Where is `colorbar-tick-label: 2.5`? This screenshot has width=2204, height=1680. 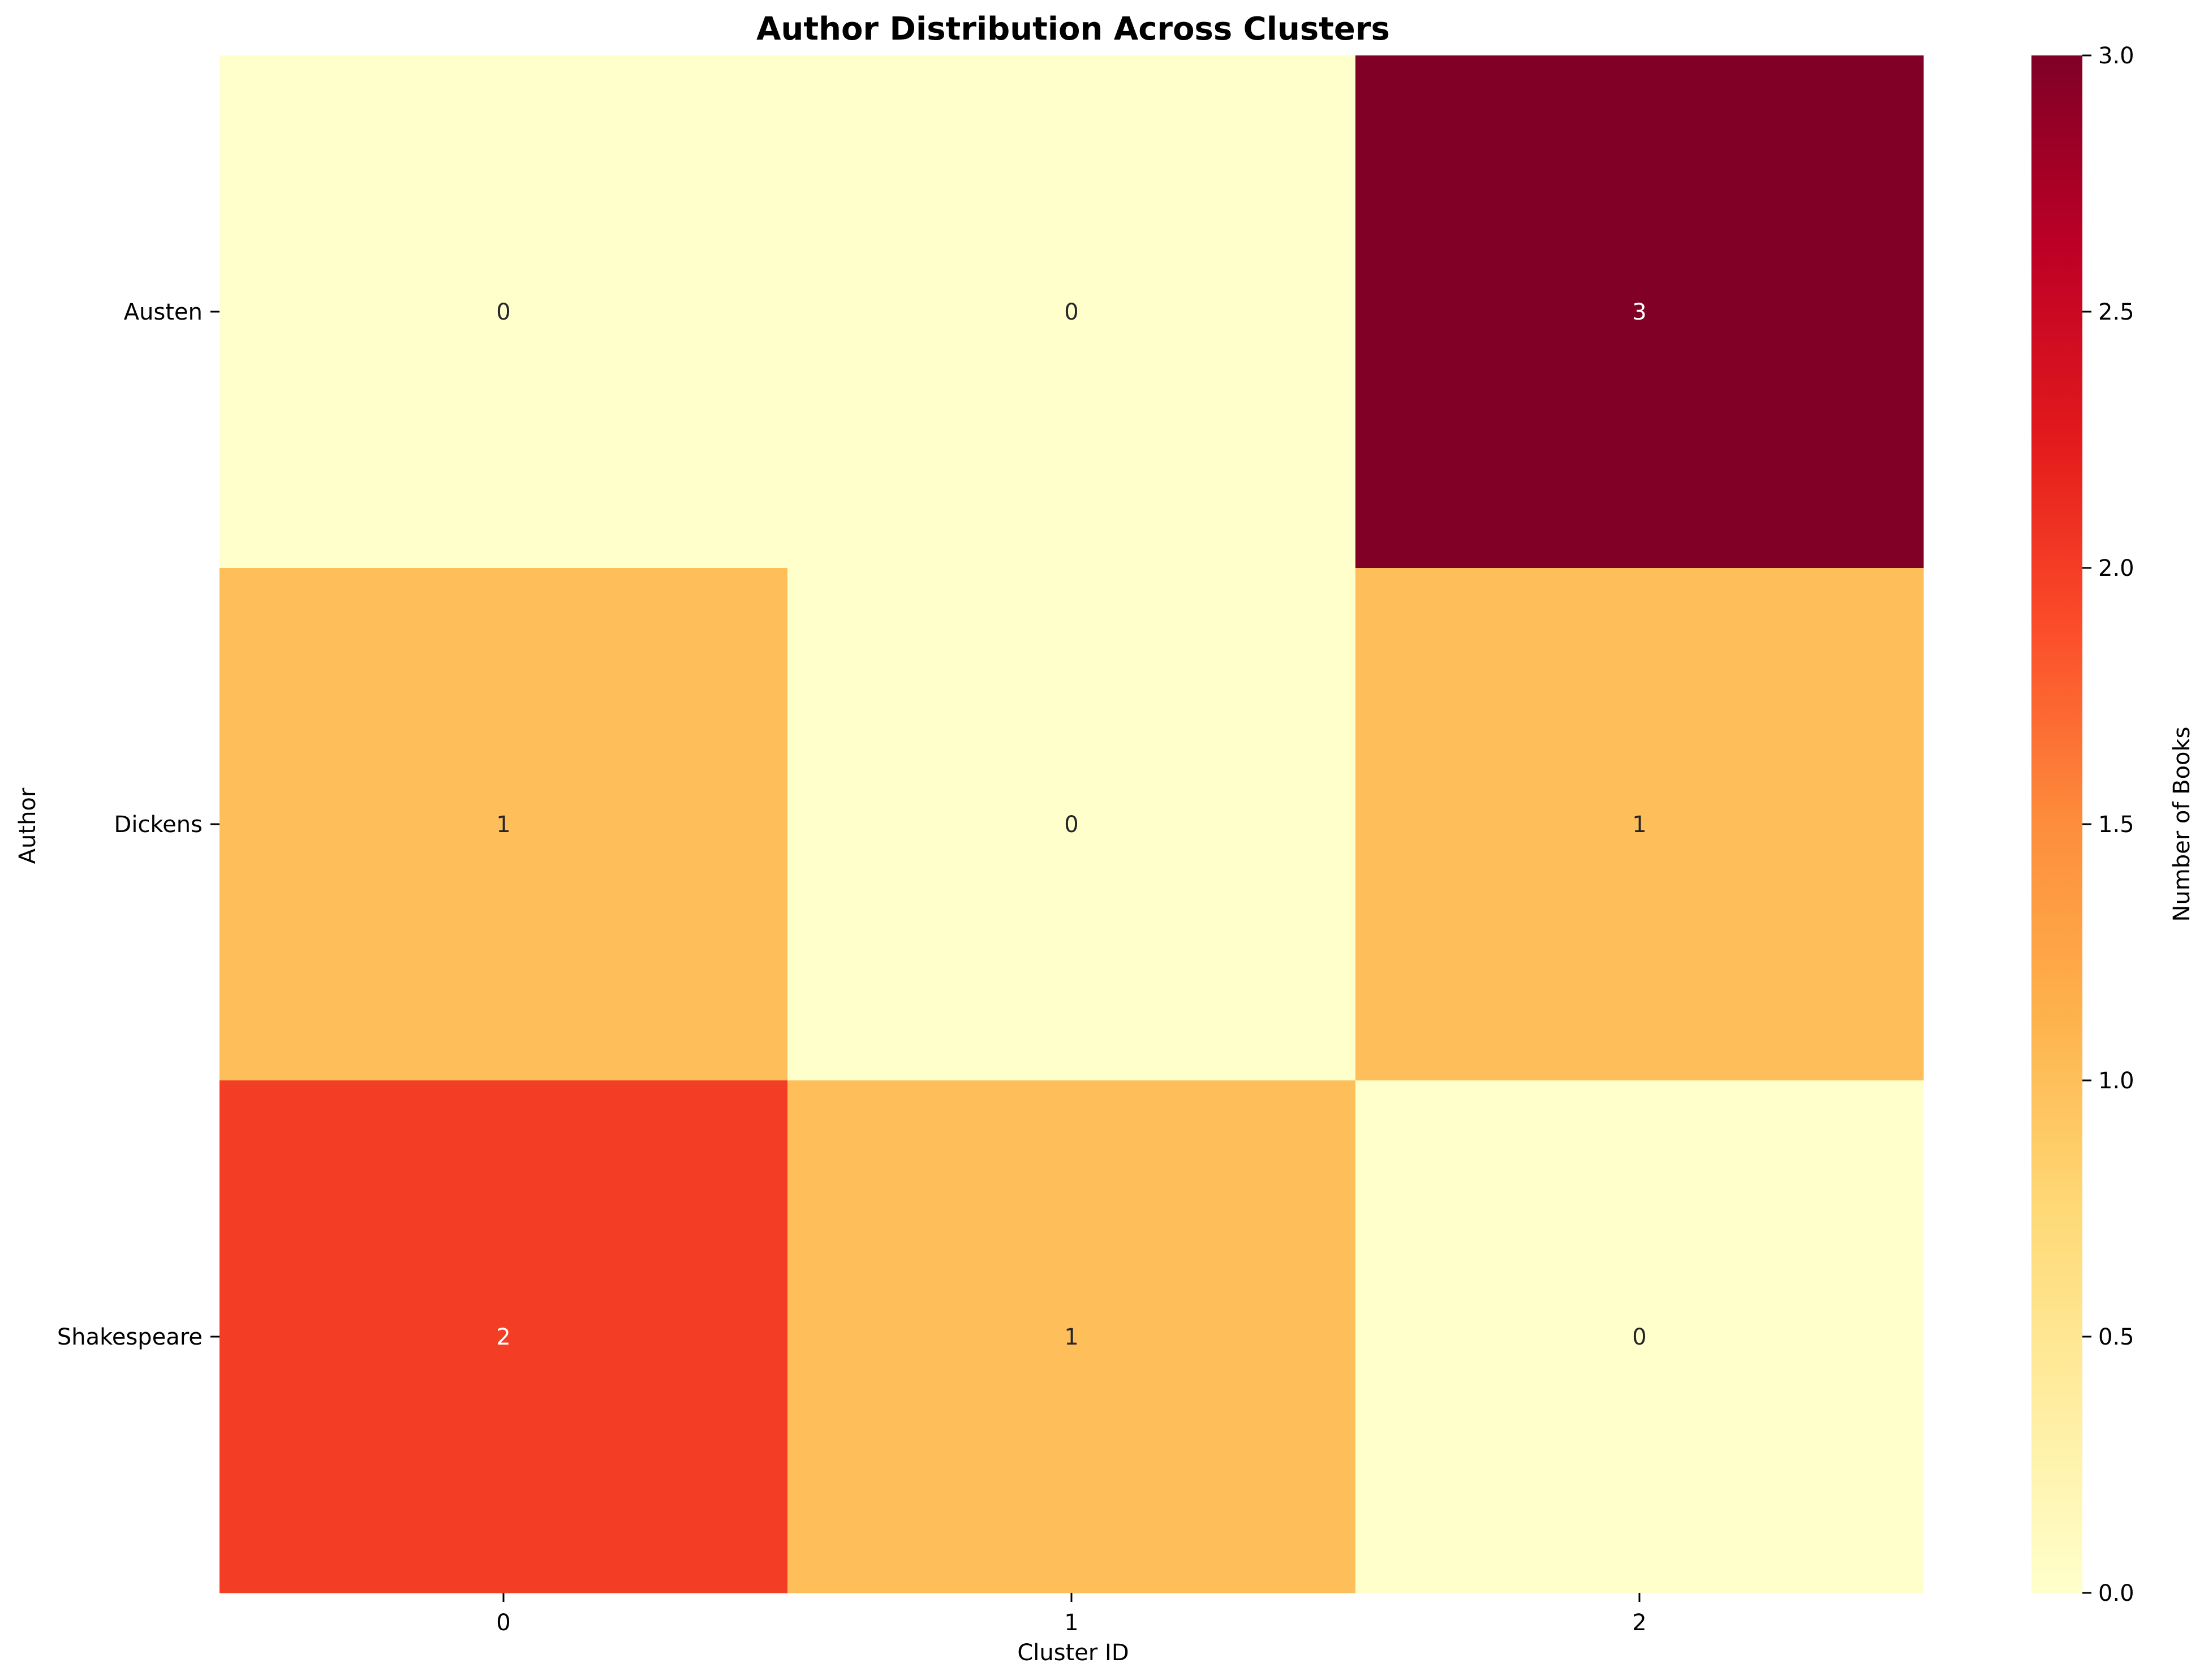
colorbar-tick-label: 2.5 is located at coordinates (2116, 312).